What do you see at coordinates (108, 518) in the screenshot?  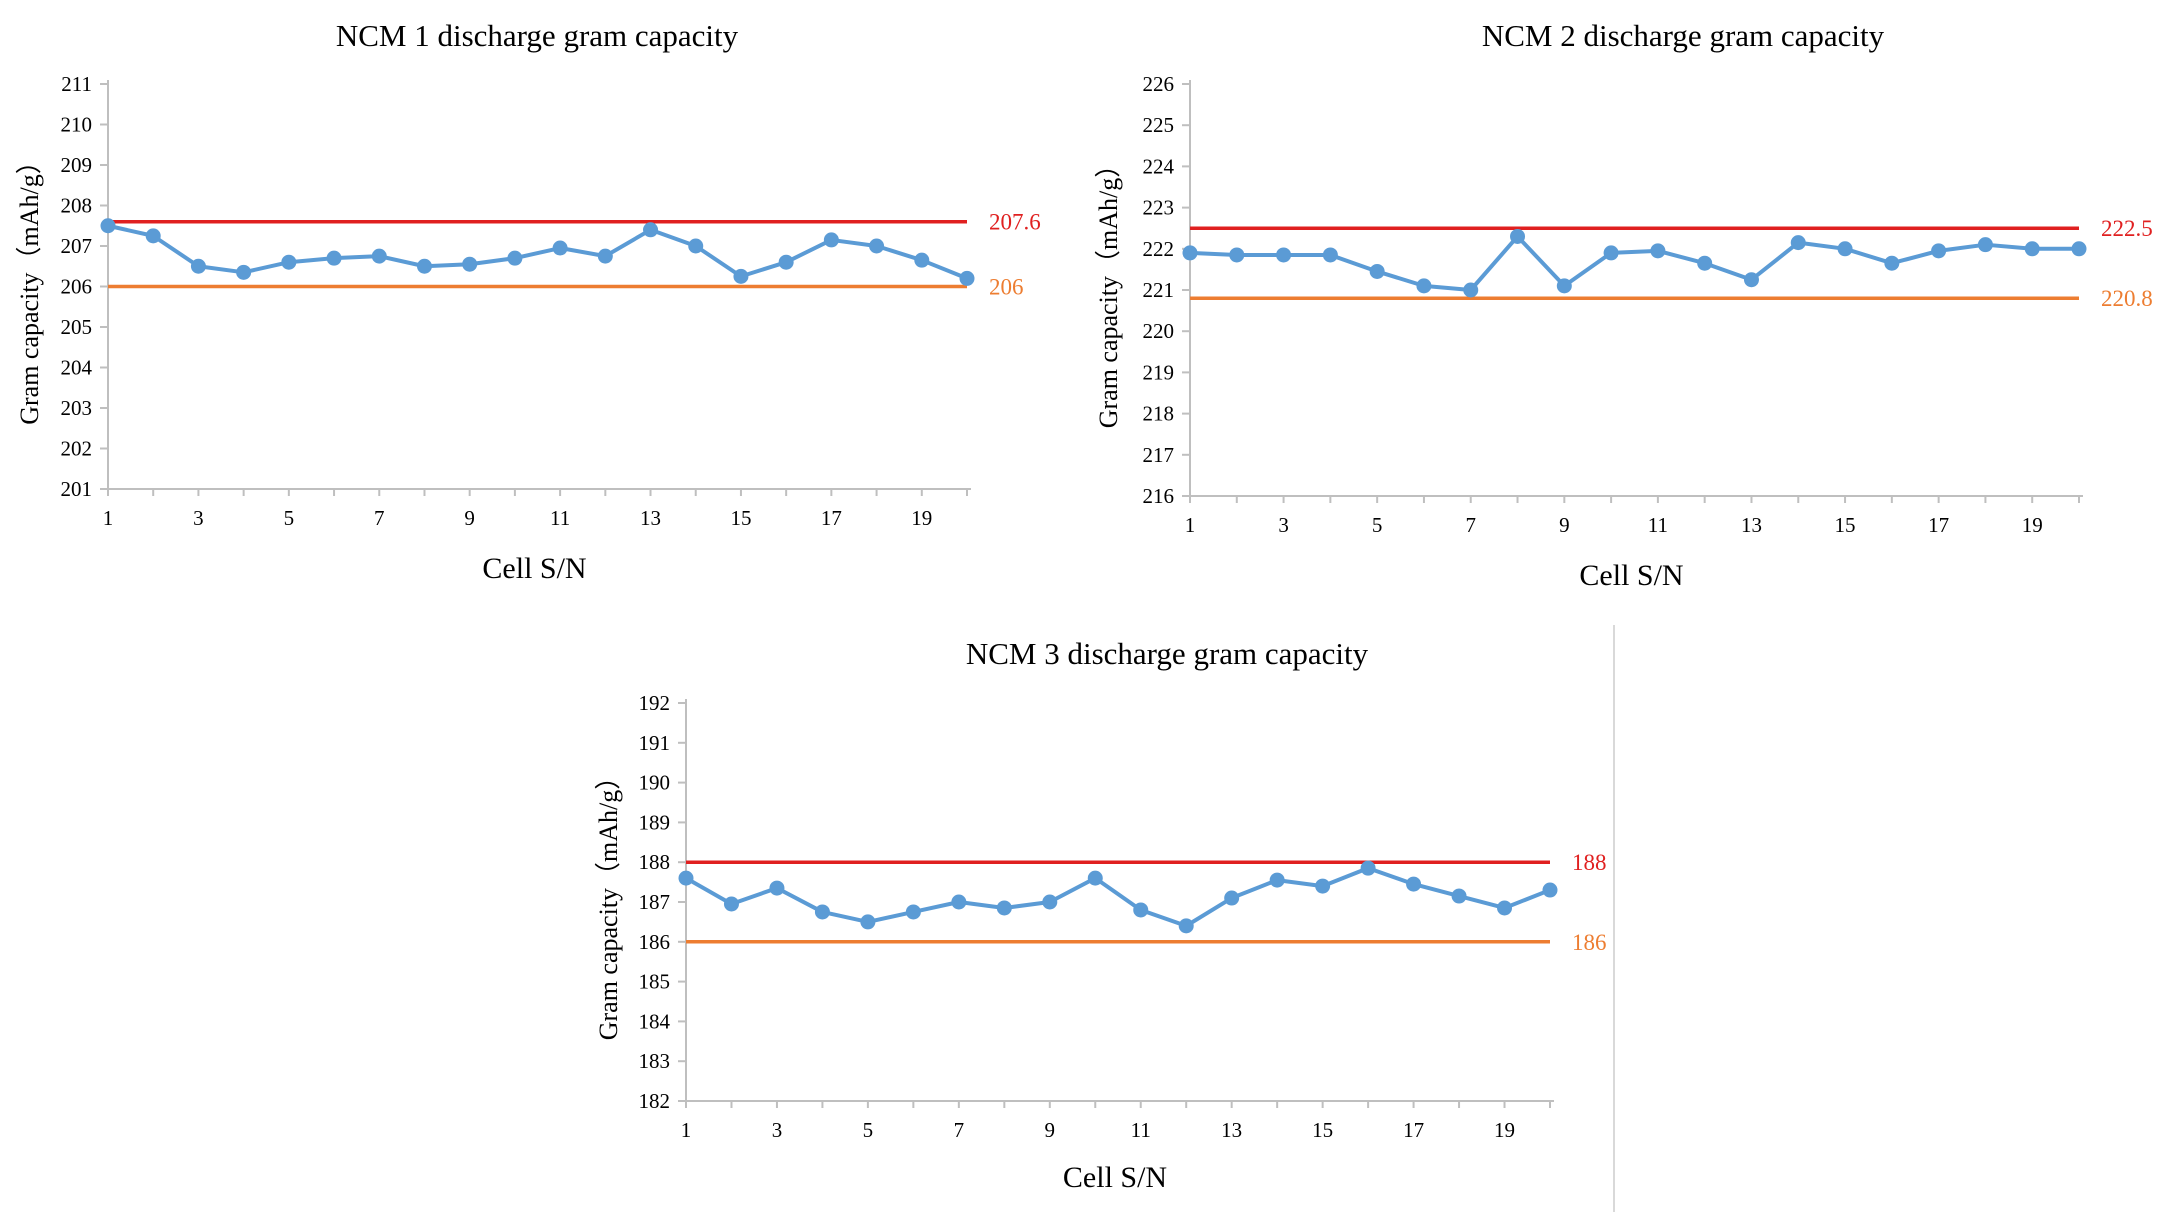 I see `chart1-x-tick-label: 1` at bounding box center [108, 518].